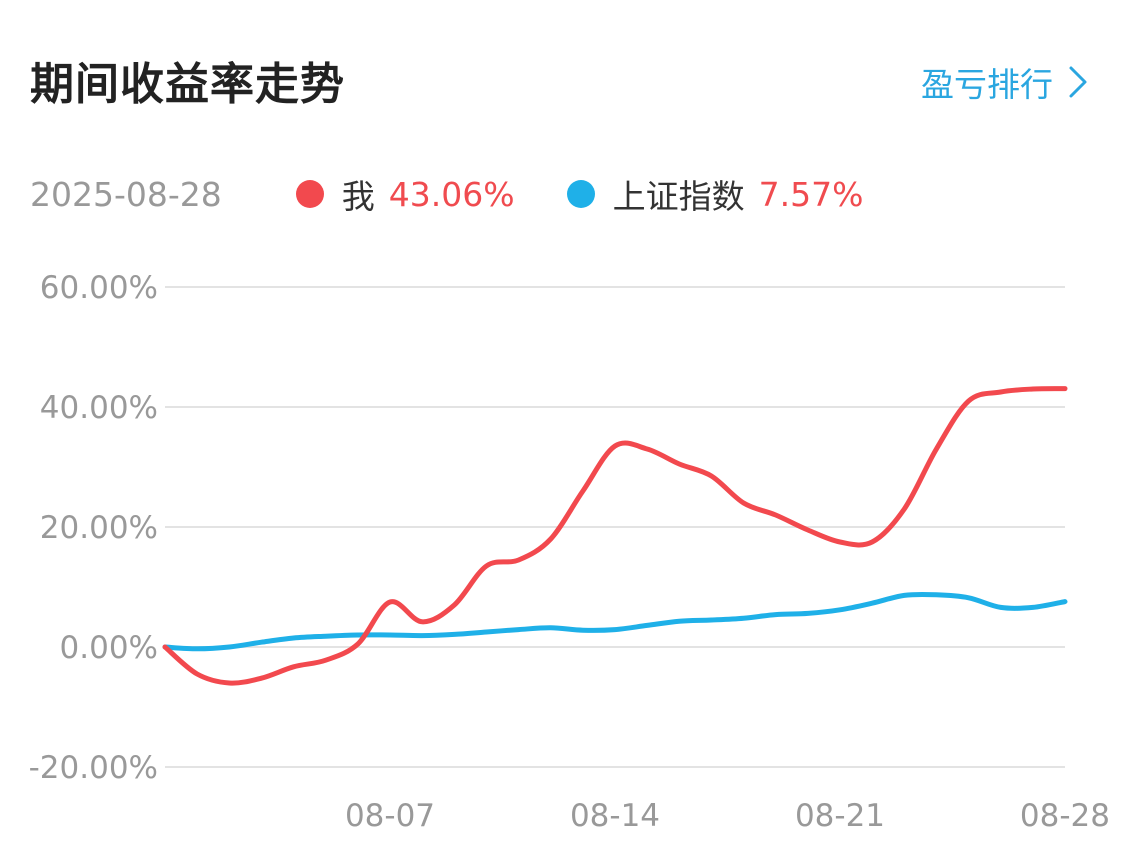  Describe the element at coordinates (126, 194) in the screenshot. I see `legend-date: 2025-08-28` at that location.